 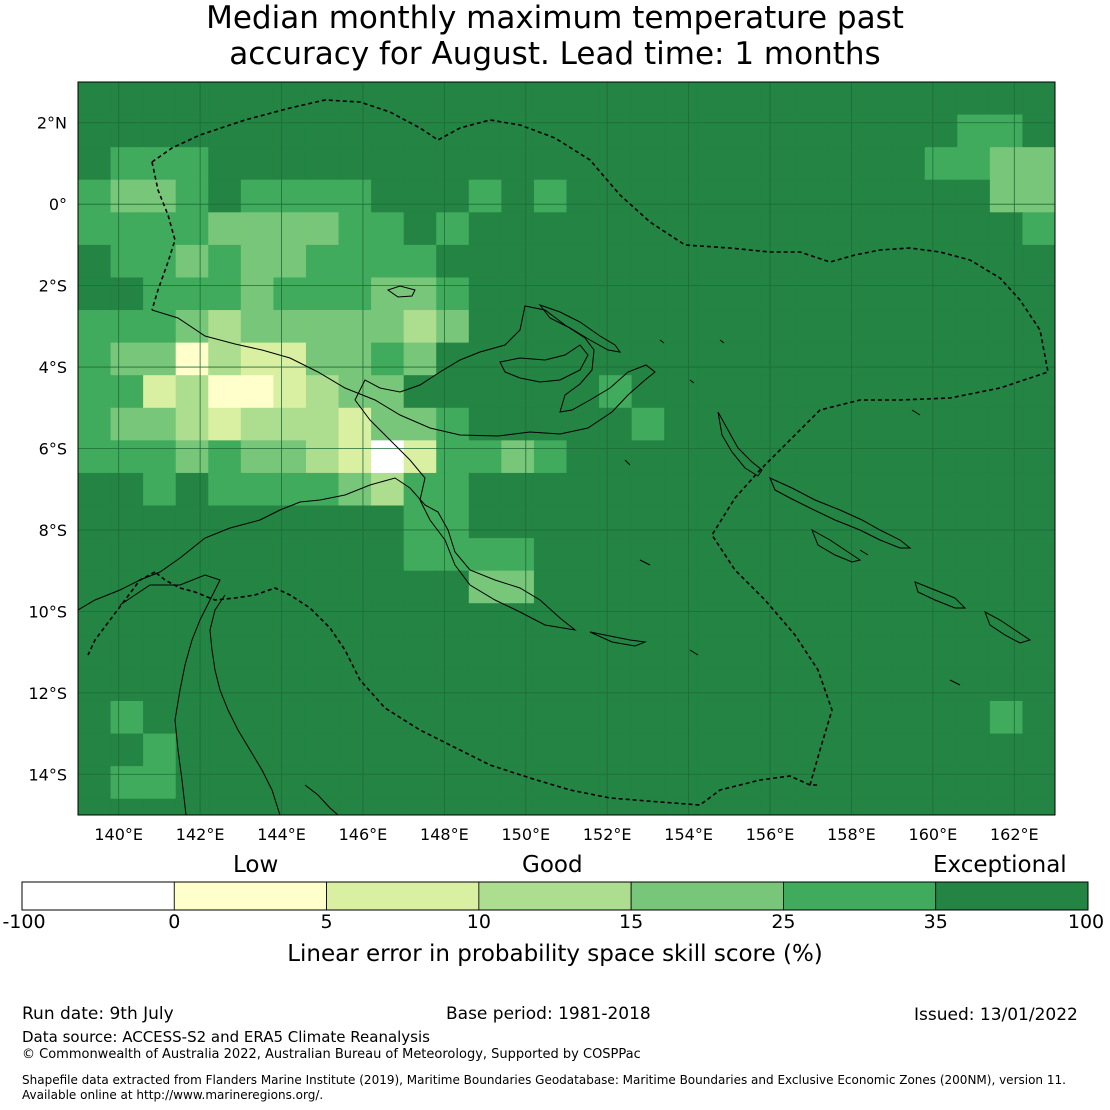 What do you see at coordinates (52, 123) in the screenshot?
I see `lat-tick-label: 2°N` at bounding box center [52, 123].